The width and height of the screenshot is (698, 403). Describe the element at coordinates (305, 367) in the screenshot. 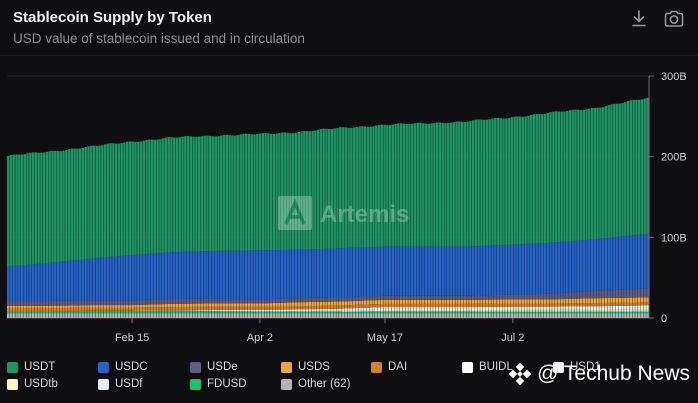

I see `legend-item-usds: USDS` at that location.